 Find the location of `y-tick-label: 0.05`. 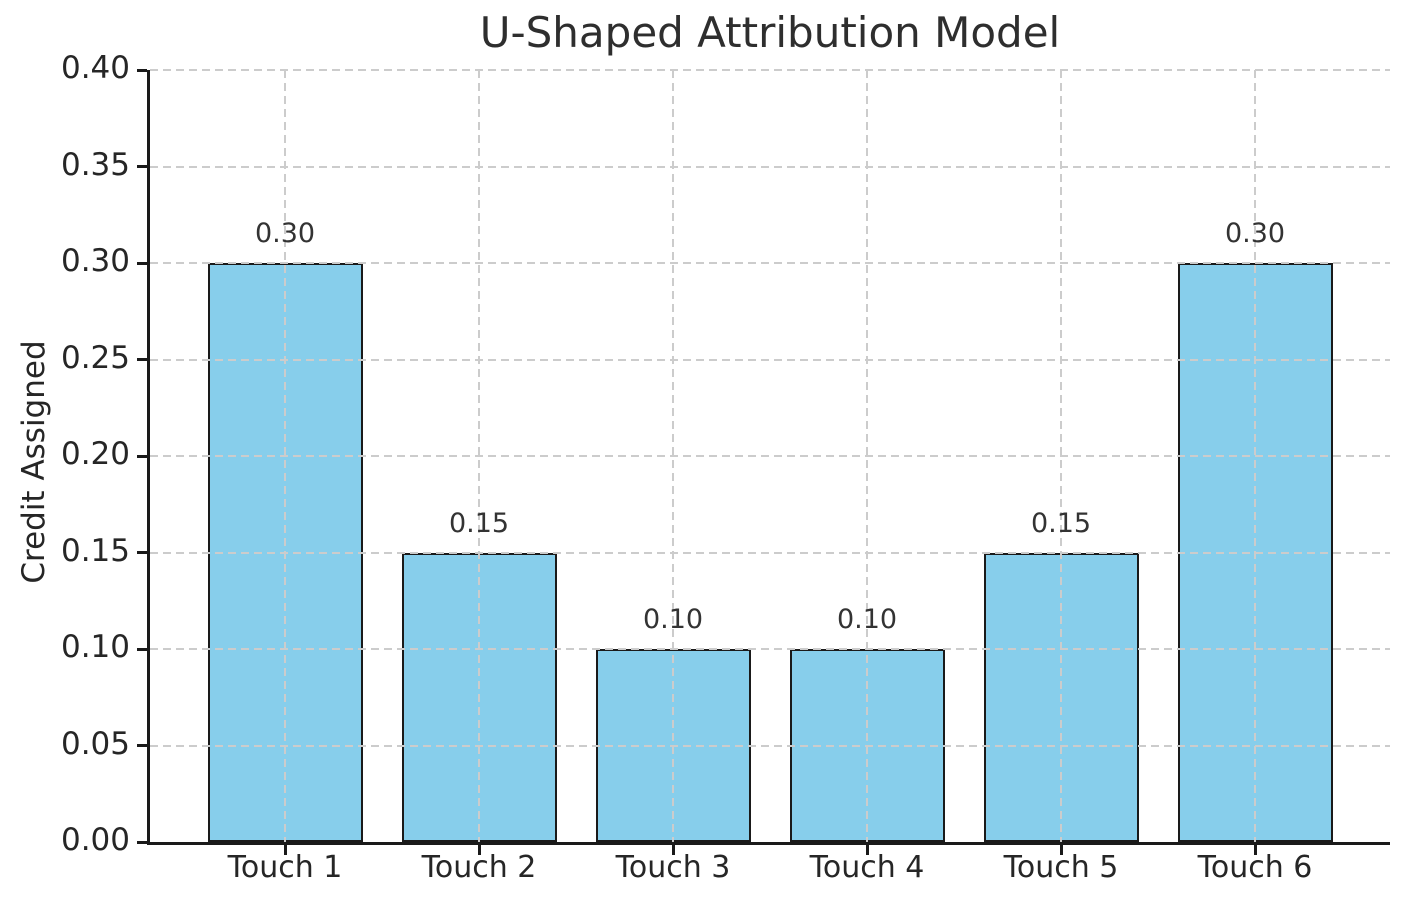

y-tick-label: 0.05 is located at coordinates (95, 743).